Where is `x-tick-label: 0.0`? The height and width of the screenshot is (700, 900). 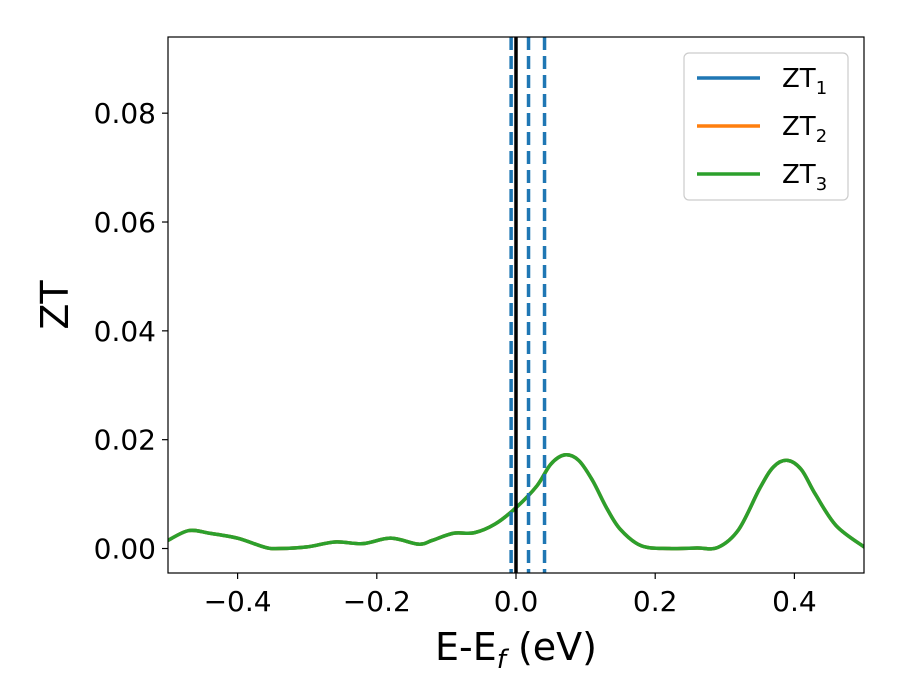 x-tick-label: 0.0 is located at coordinates (516, 601).